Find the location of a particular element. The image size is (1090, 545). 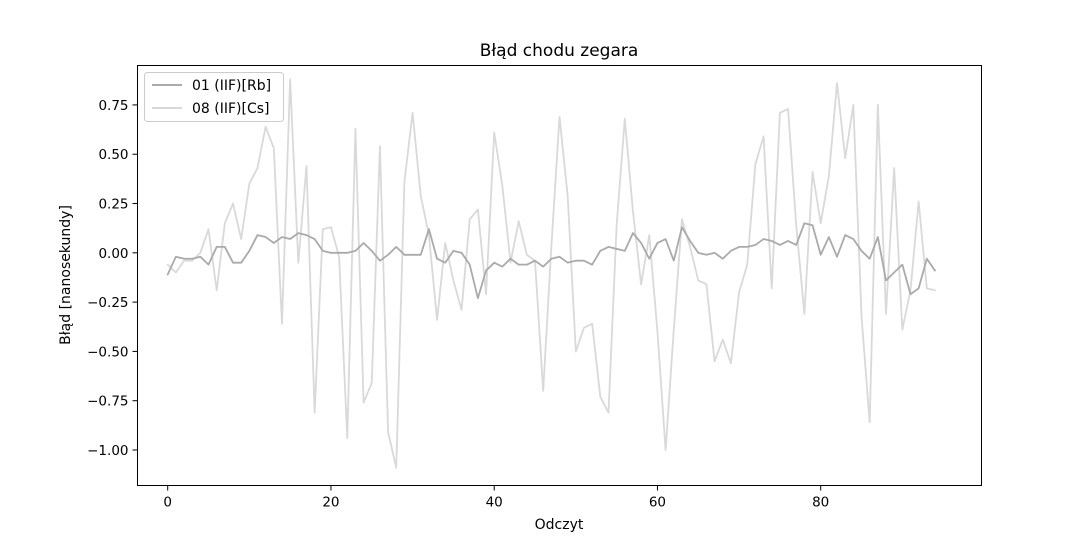

y-tick-label: 0.75 is located at coordinates (113, 106).